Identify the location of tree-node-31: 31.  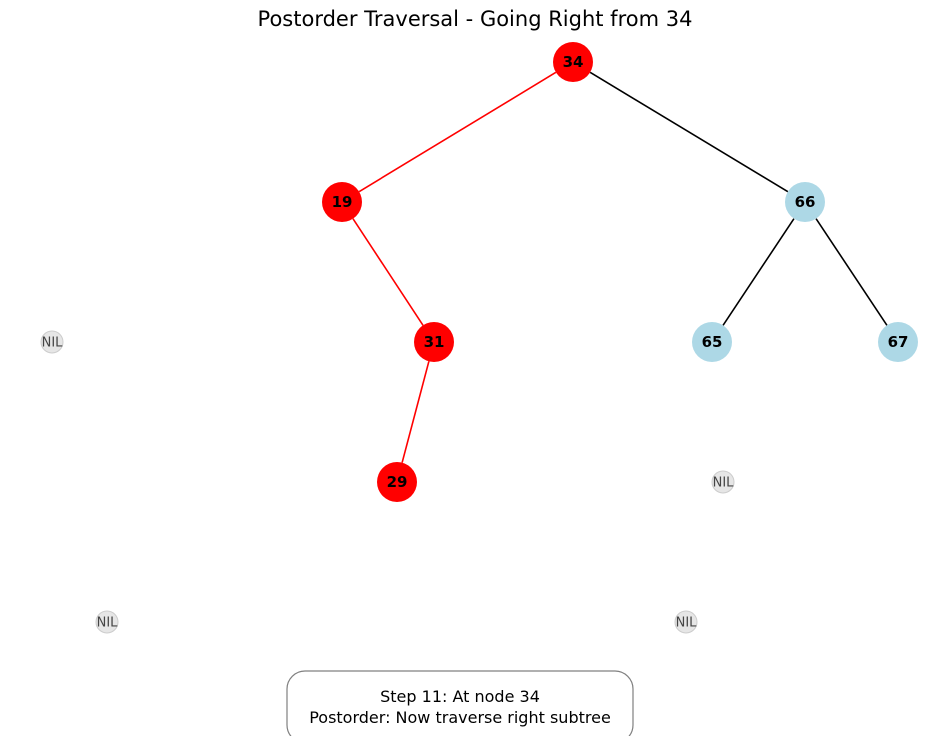
(434, 342).